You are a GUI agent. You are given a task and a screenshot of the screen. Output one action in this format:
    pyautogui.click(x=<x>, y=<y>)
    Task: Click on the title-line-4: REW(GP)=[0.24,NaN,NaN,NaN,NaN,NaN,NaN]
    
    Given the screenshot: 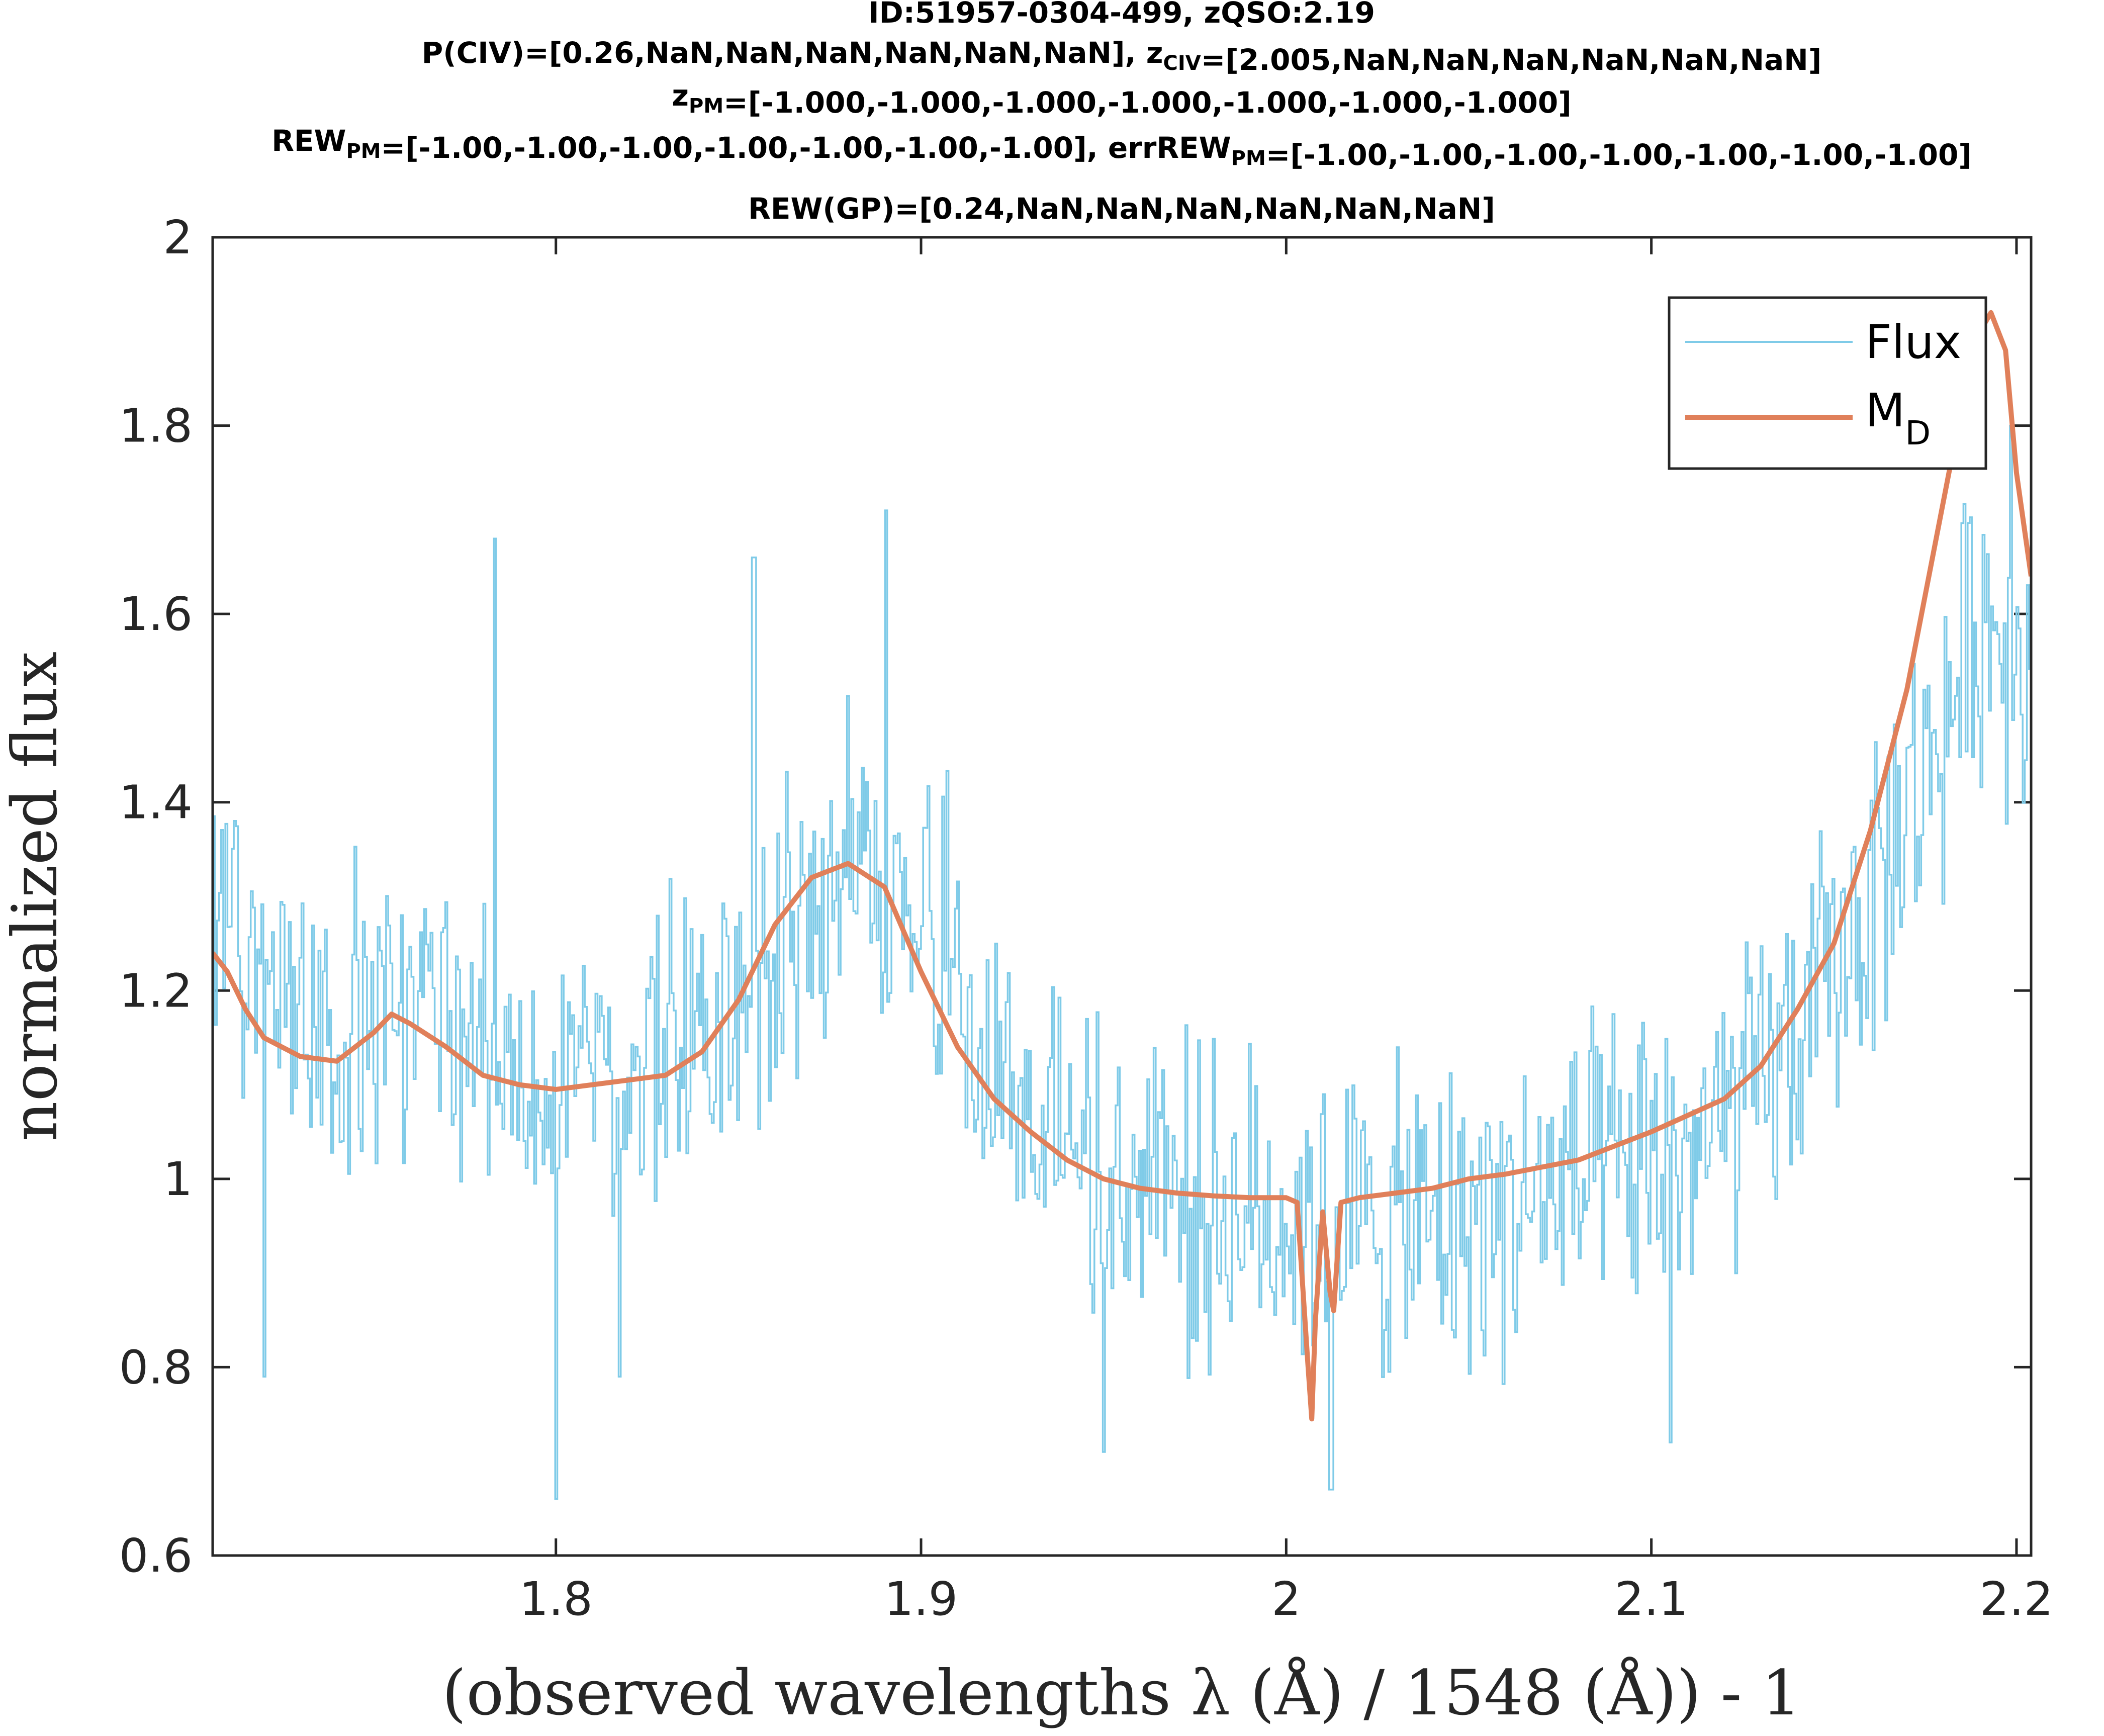 What is the action you would take?
    pyautogui.click(x=1121, y=209)
    